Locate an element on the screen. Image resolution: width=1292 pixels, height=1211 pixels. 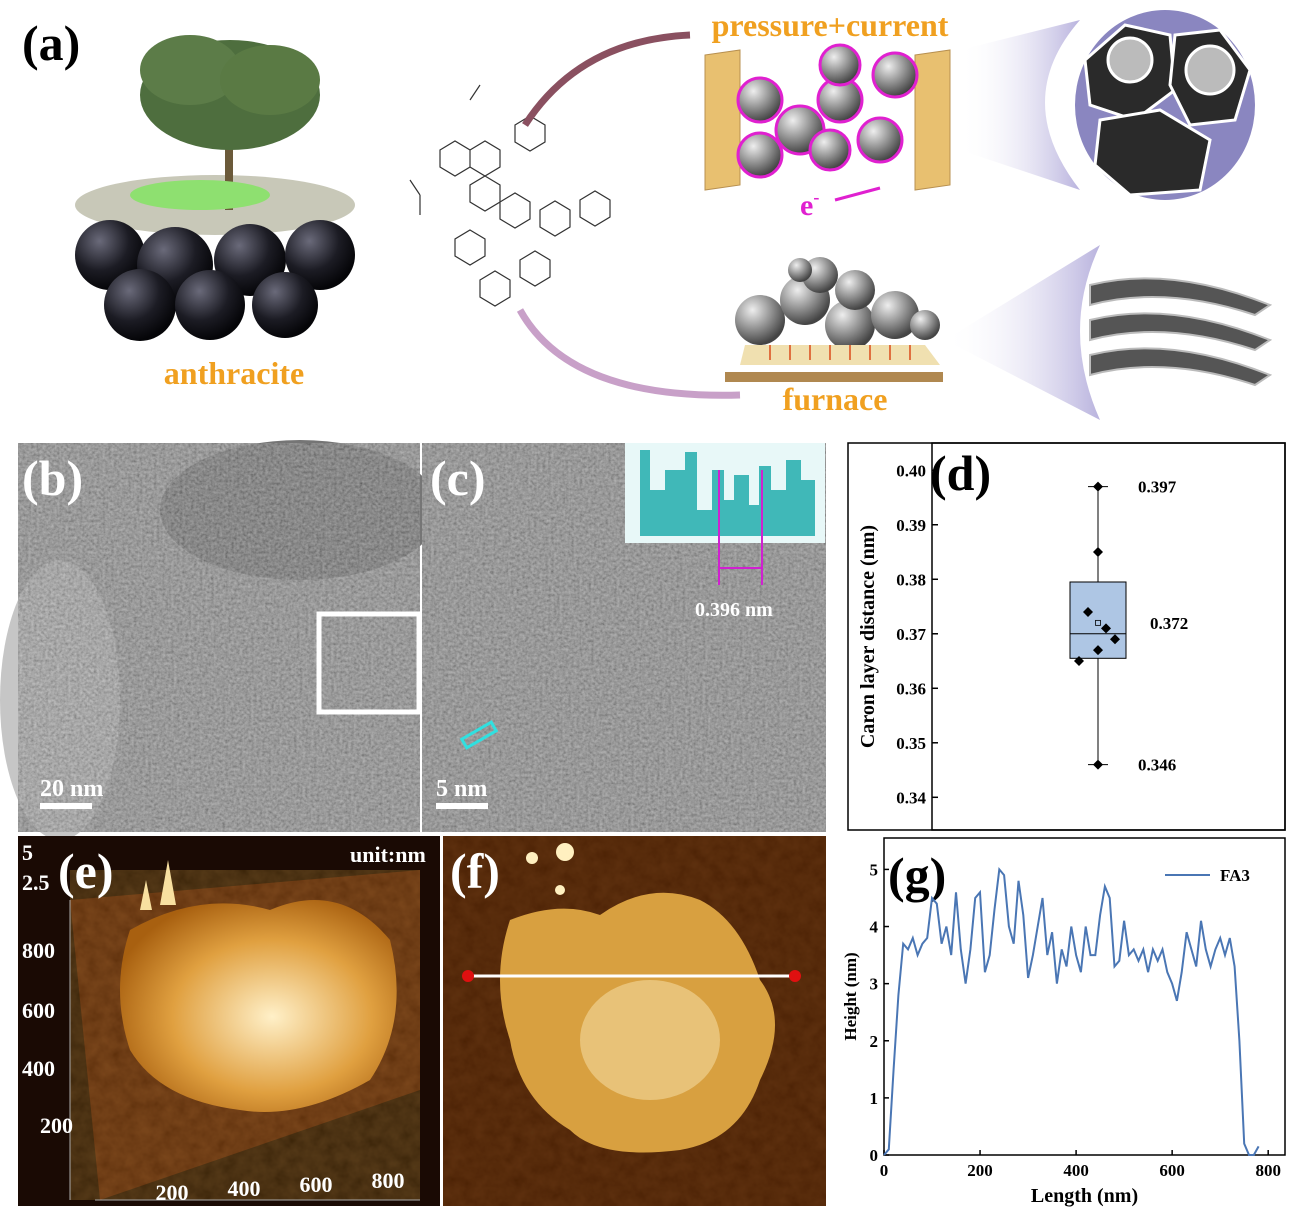
electron: e is located at coordinates (806, 205).